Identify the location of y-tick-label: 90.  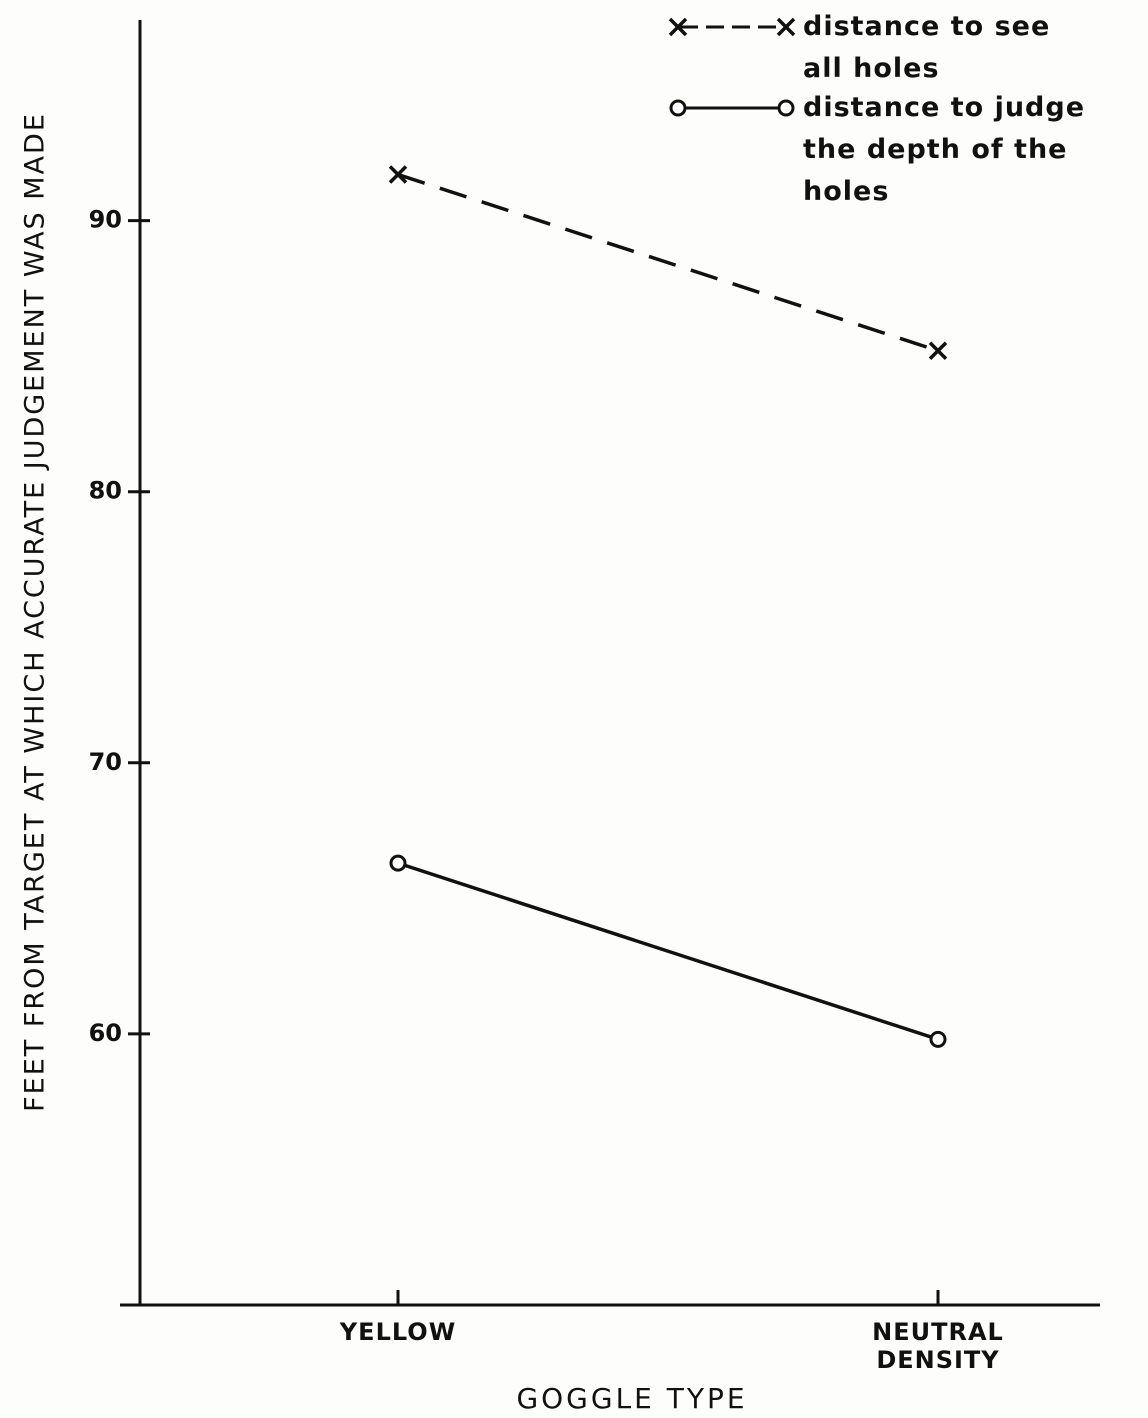
(105, 220).